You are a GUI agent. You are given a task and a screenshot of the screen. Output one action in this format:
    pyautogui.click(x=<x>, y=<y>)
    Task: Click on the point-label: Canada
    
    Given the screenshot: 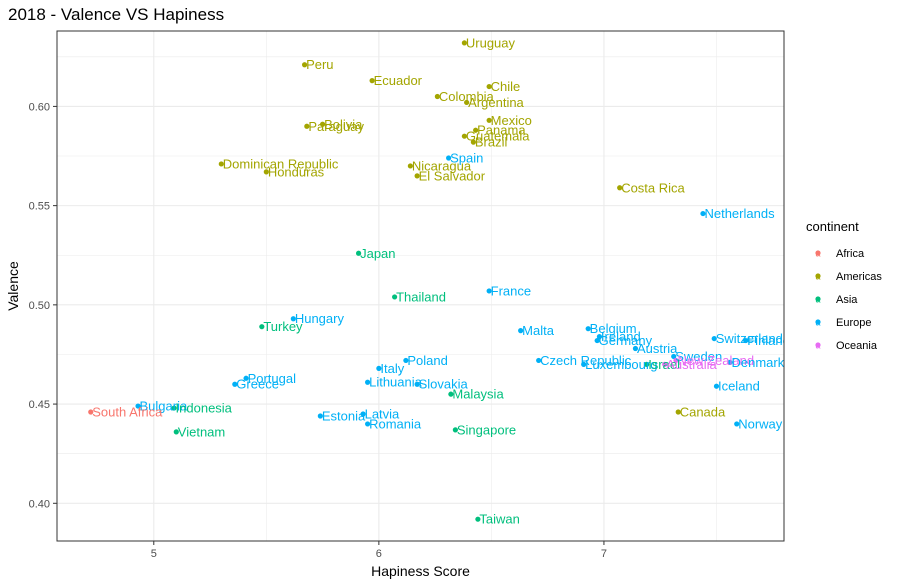 What is the action you would take?
    pyautogui.click(x=703, y=412)
    